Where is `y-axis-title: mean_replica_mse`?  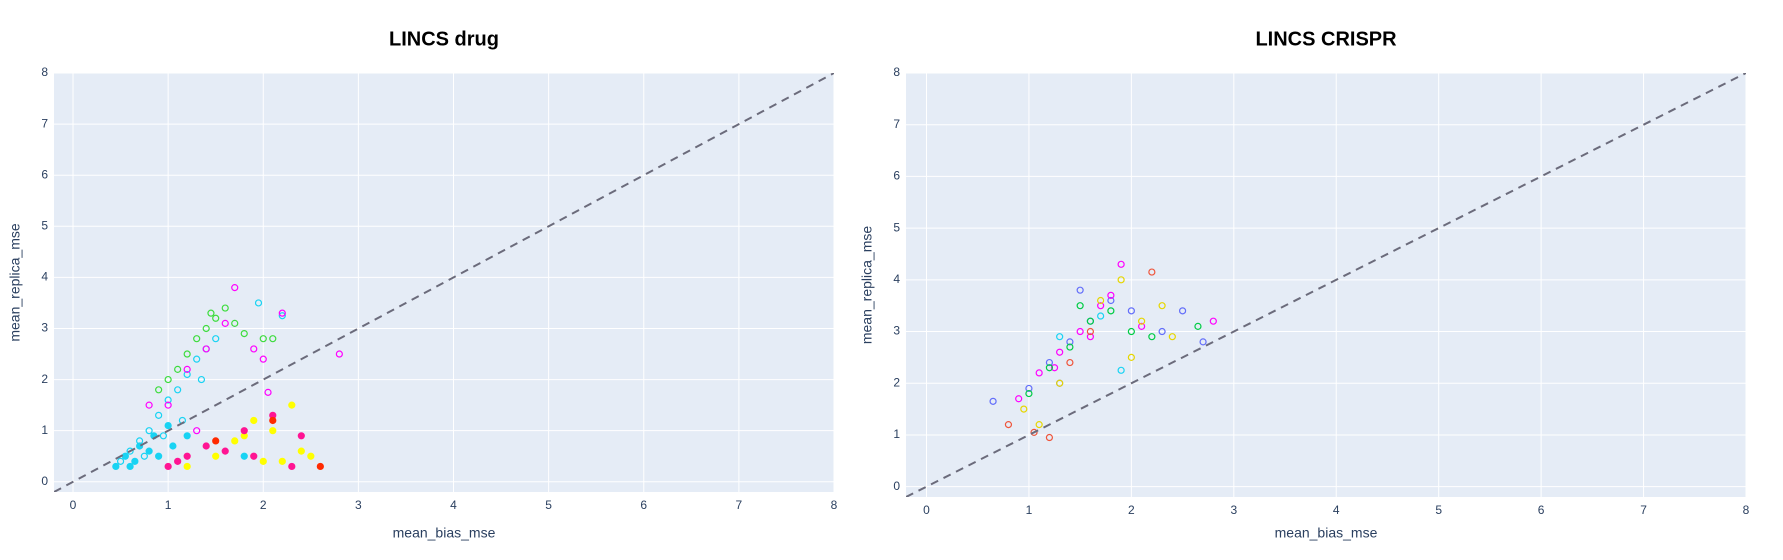
y-axis-title: mean_replica_mse is located at coordinates (867, 285).